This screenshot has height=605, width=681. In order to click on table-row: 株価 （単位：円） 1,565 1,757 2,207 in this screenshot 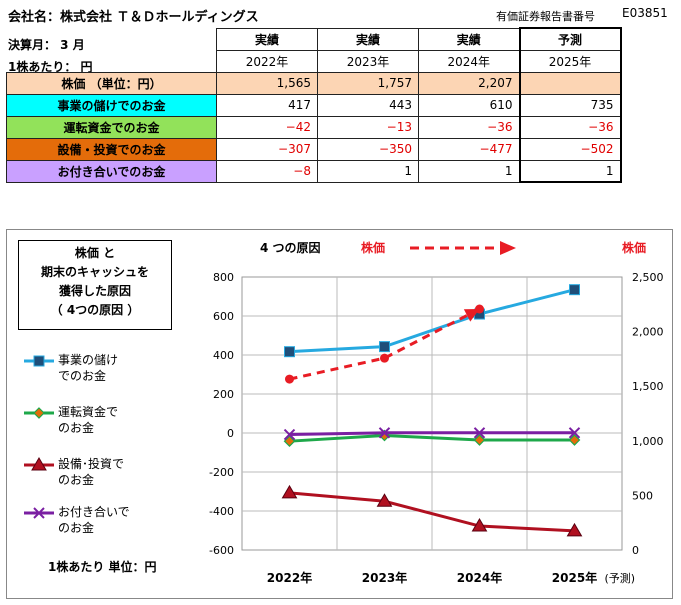, I will do `click(314, 83)`.